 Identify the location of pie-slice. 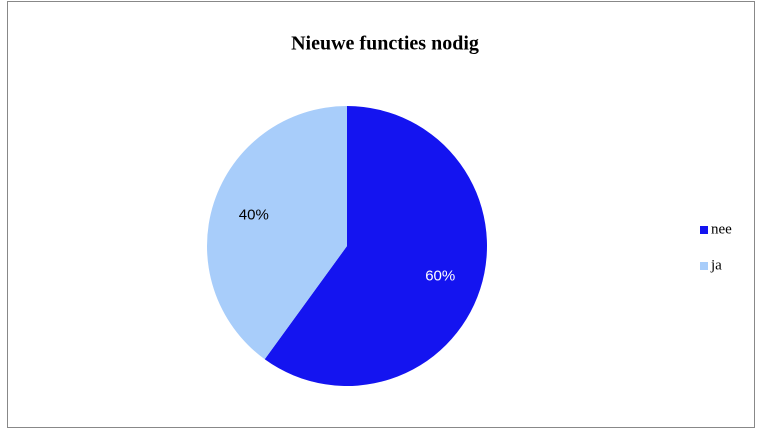
(276, 233).